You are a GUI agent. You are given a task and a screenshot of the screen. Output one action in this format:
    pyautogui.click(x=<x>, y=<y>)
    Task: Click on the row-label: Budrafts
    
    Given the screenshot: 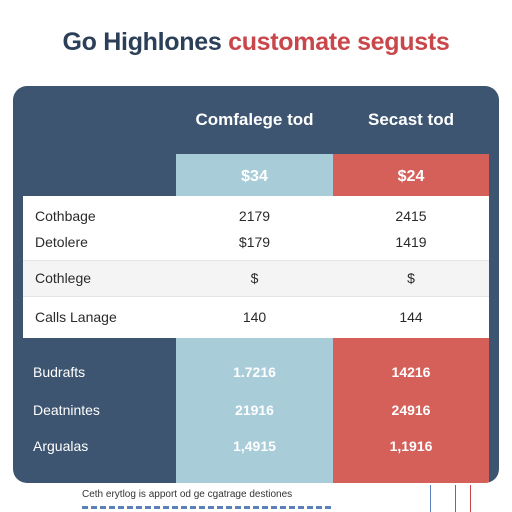 What is the action you would take?
    pyautogui.click(x=59, y=372)
    